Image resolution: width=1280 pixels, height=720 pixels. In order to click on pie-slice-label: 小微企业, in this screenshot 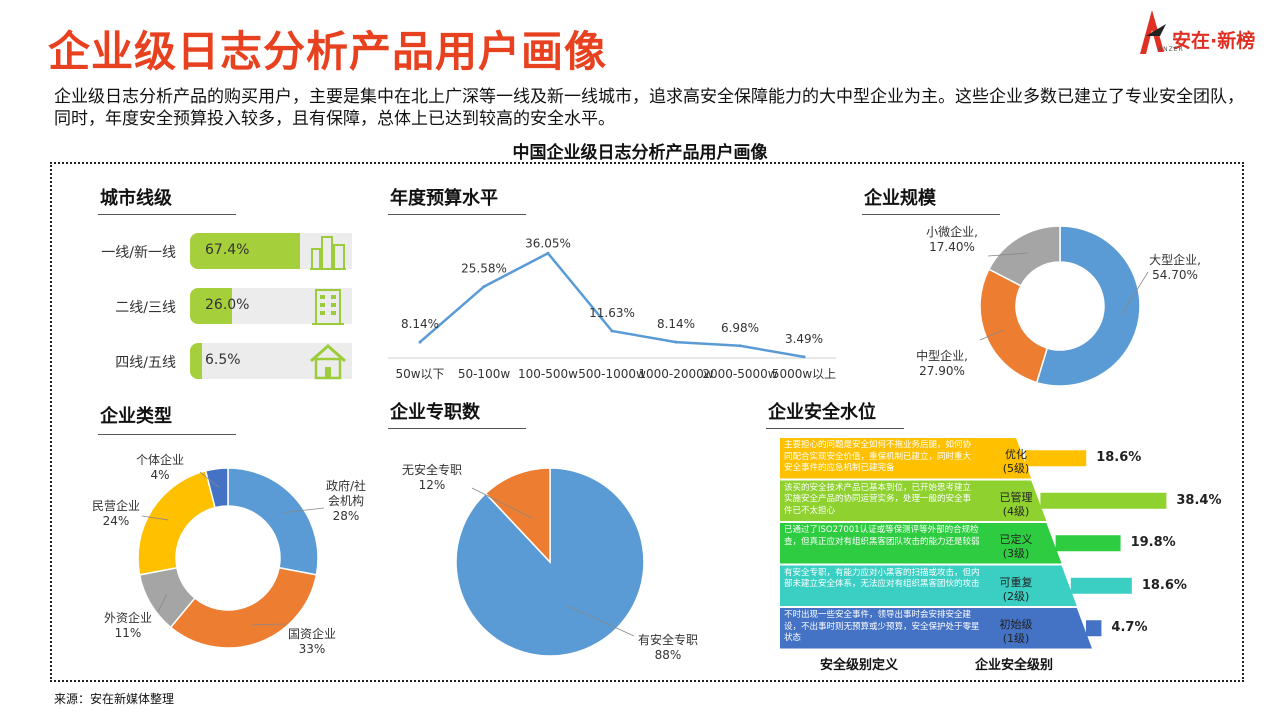, I will do `click(952, 231)`.